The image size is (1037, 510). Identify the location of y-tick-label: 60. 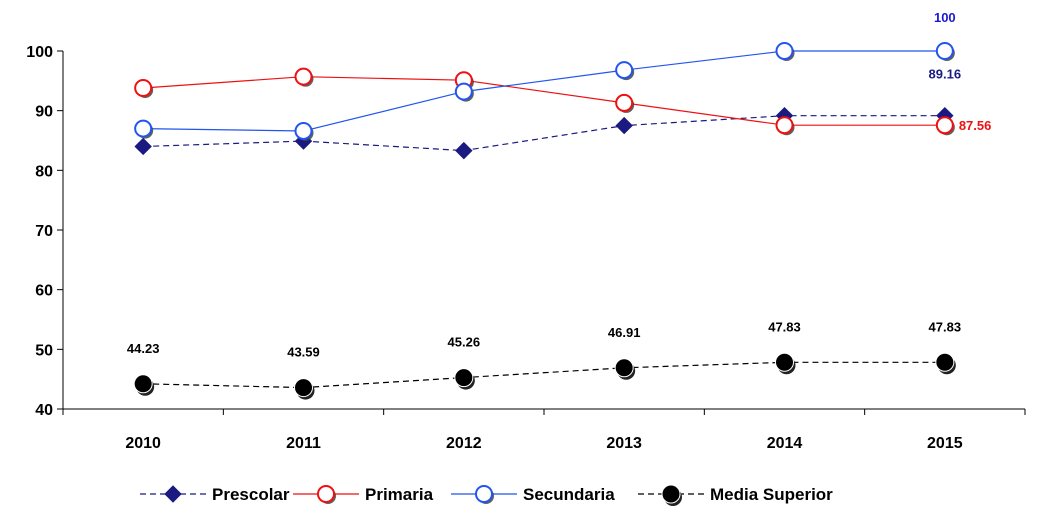
(44, 291).